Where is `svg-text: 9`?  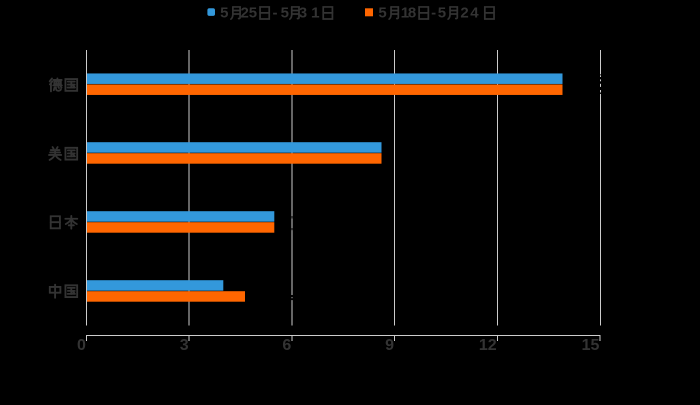 svg-text: 9 is located at coordinates (389, 345).